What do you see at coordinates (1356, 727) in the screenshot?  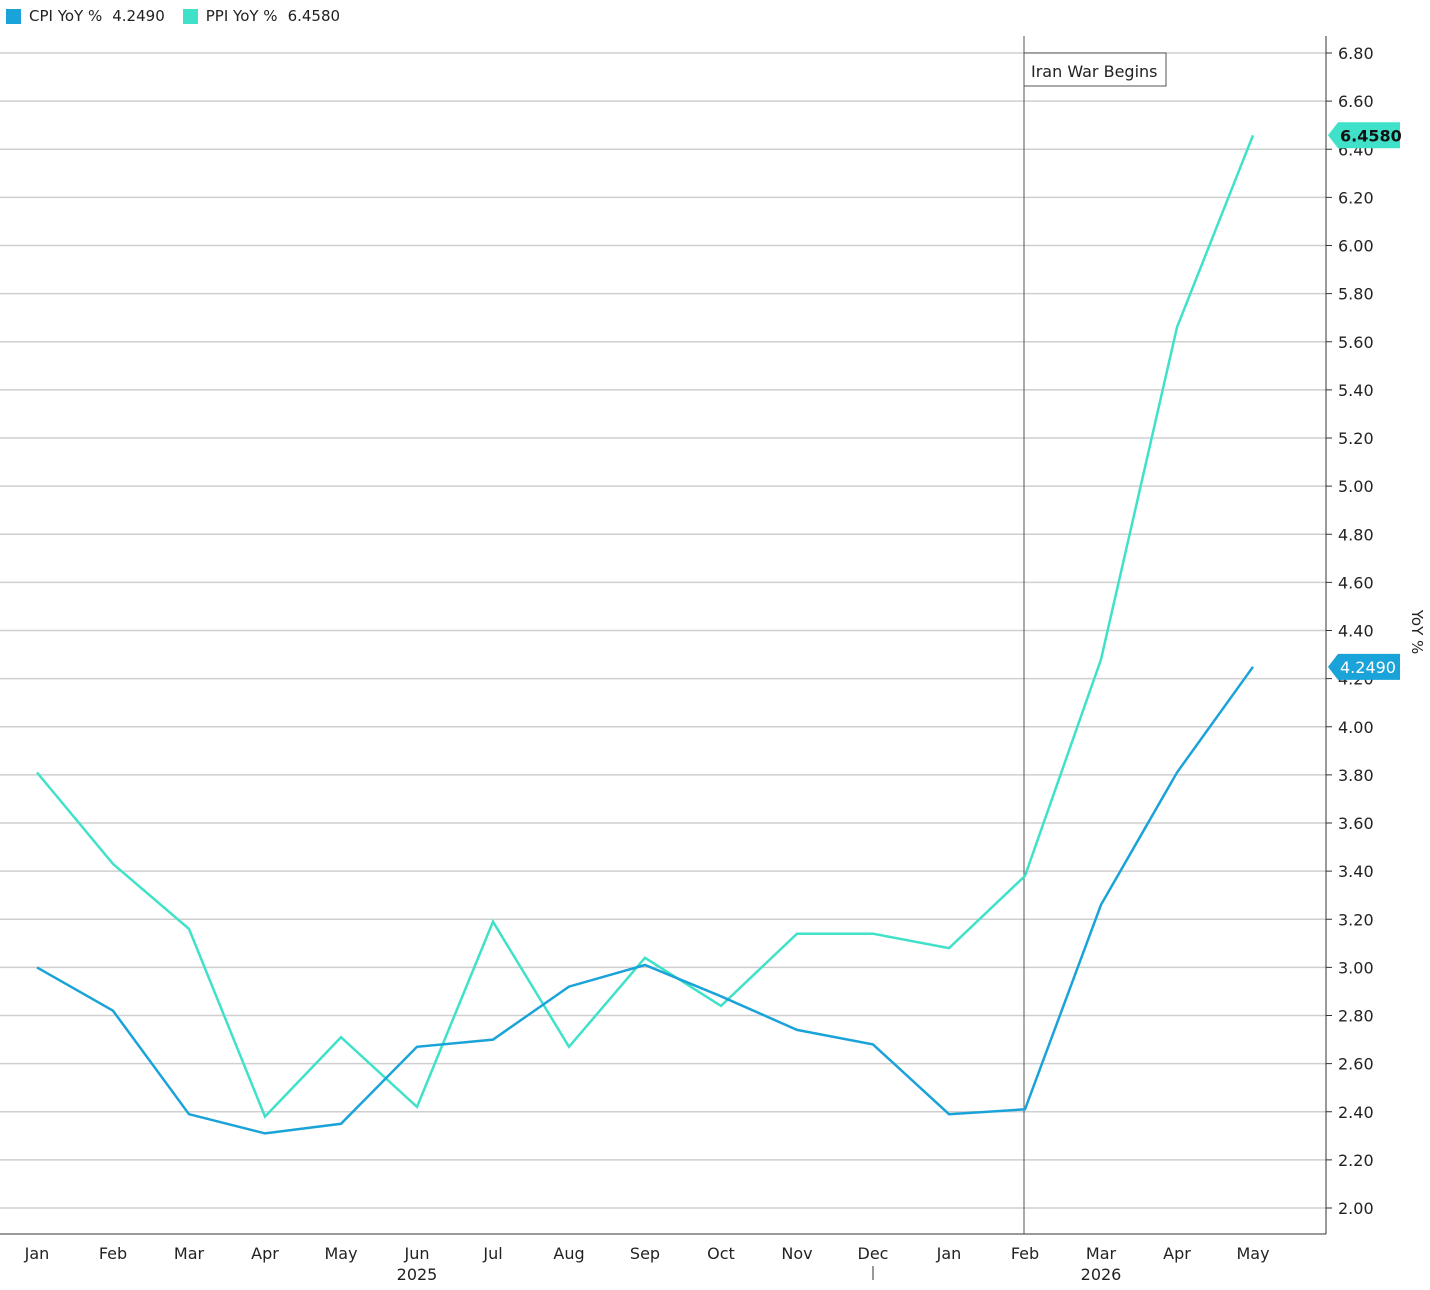 I see `y-tick-label: 4.00` at bounding box center [1356, 727].